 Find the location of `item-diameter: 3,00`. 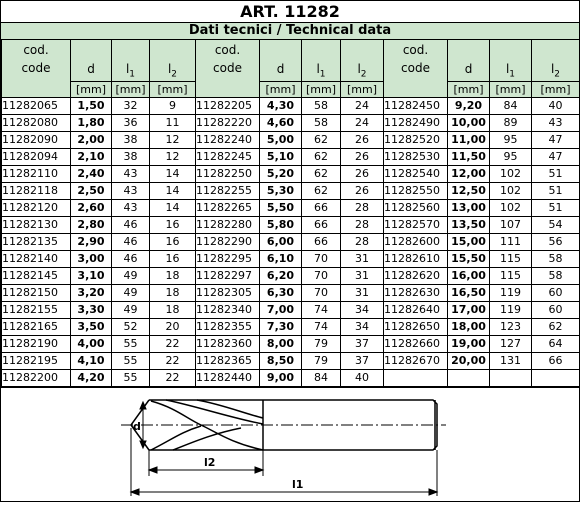

item-diameter: 3,00 is located at coordinates (91, 259).